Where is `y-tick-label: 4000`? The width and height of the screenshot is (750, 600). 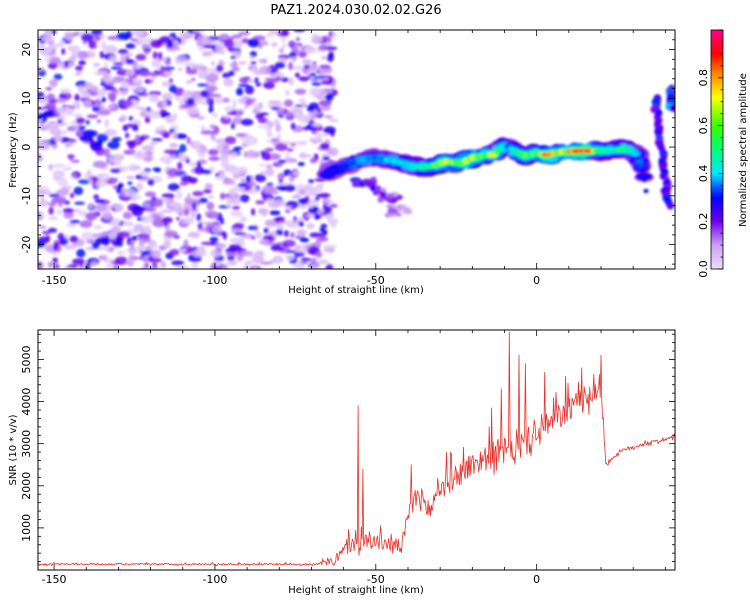
y-tick-label: 4000 is located at coordinates (26, 402).